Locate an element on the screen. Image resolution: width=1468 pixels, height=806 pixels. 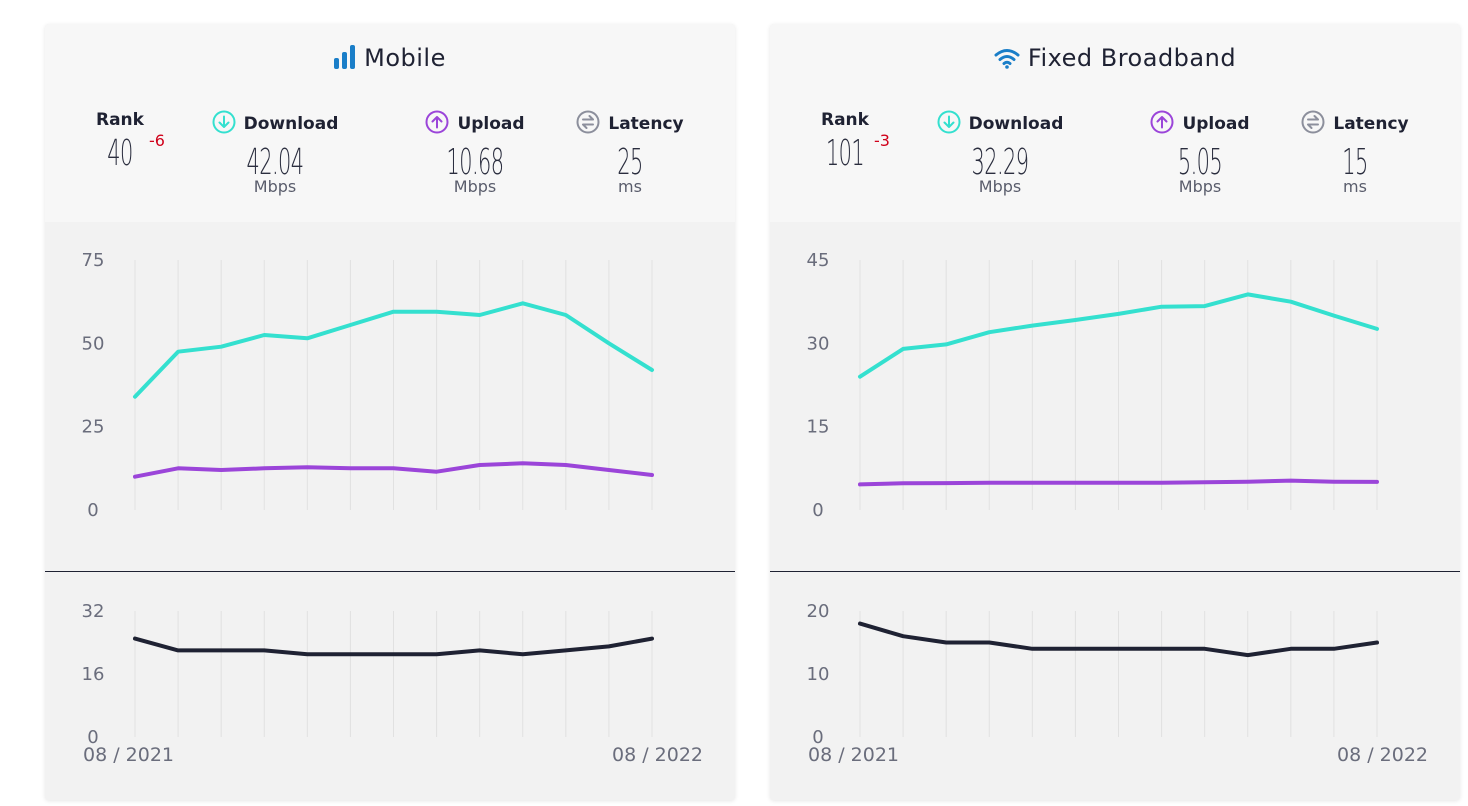
fixed-title: Fixed Broadband is located at coordinates (1115, 59).